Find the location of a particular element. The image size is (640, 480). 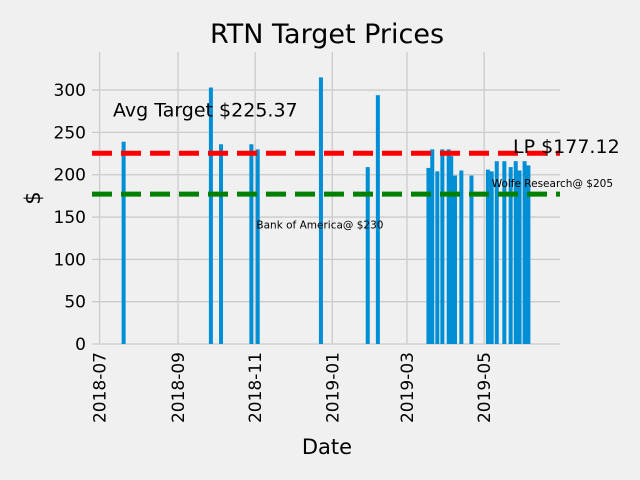

y-tick-label: 50 is located at coordinates (75, 303).